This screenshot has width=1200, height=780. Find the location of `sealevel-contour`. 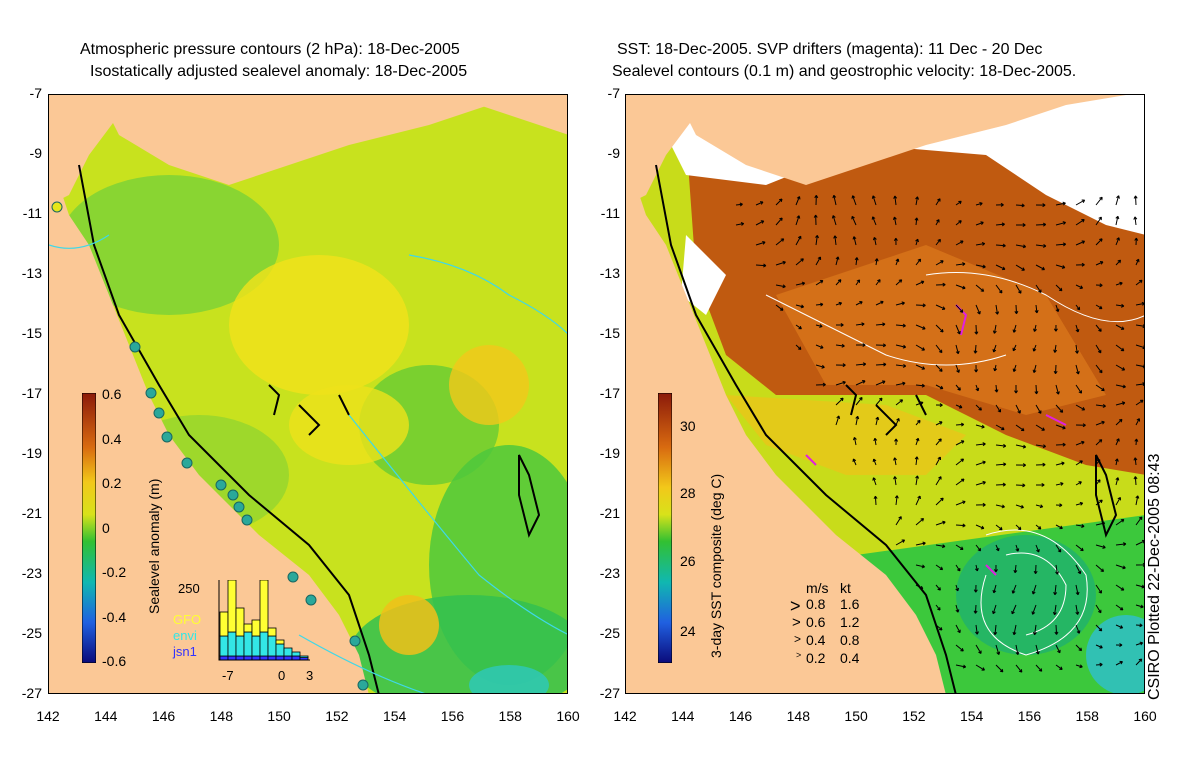

sealevel-contour is located at coordinates (1034, 592).